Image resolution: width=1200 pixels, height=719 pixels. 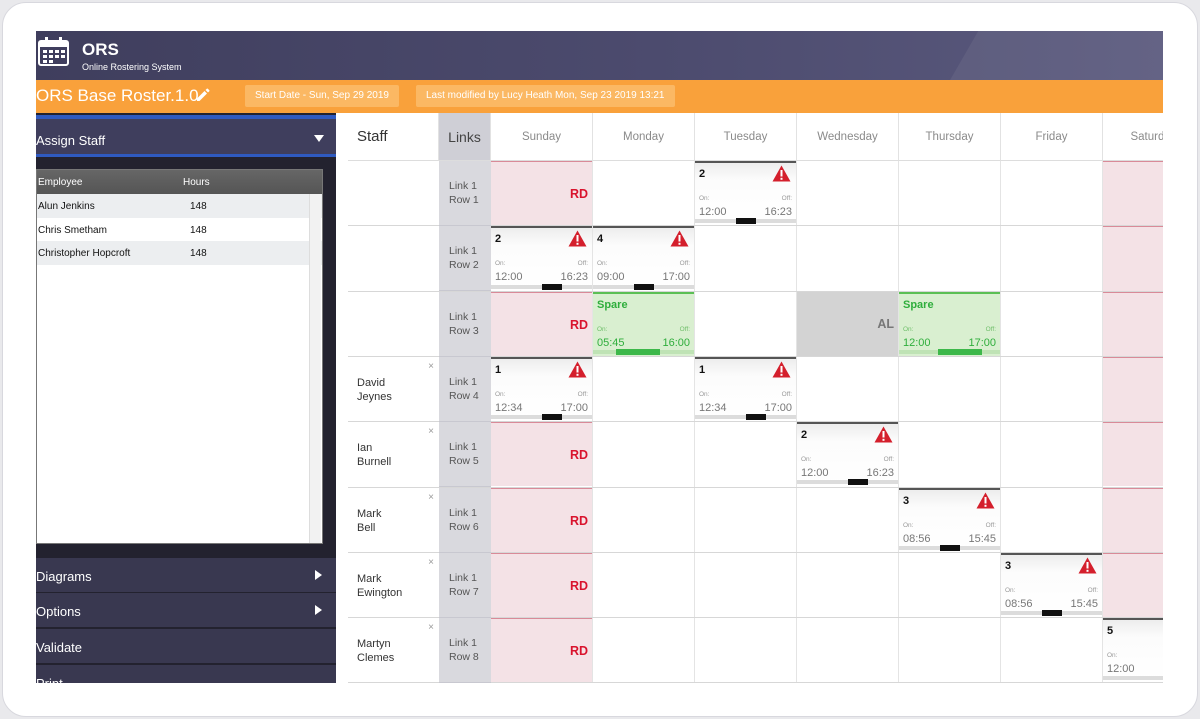 I want to click on staff-cell: Mark Ewington ×, so click(x=393, y=585).